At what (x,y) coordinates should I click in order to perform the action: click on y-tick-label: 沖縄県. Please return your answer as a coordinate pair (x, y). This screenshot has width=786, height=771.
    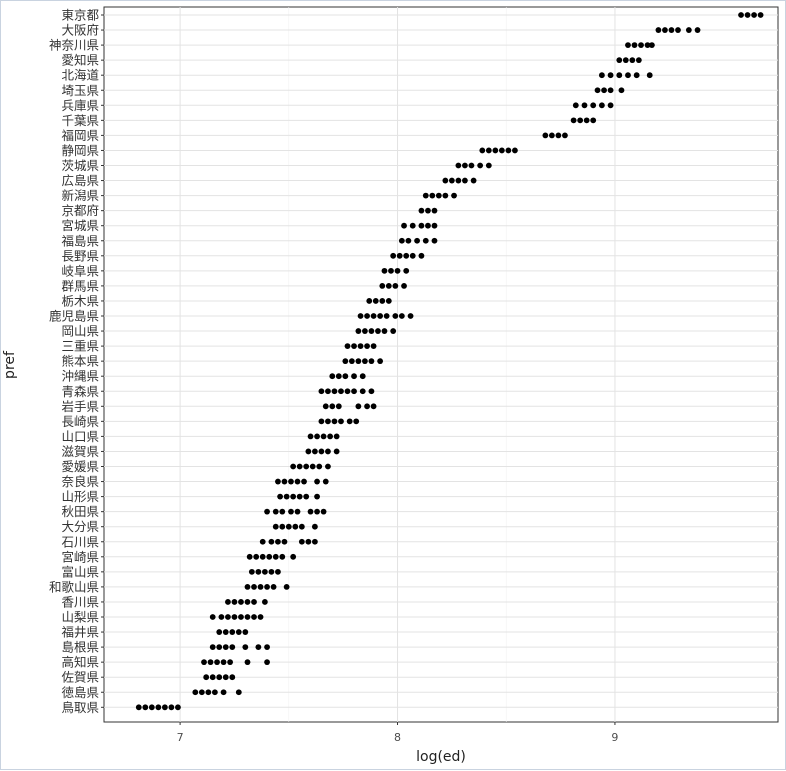
    Looking at the image, I should click on (80, 376).